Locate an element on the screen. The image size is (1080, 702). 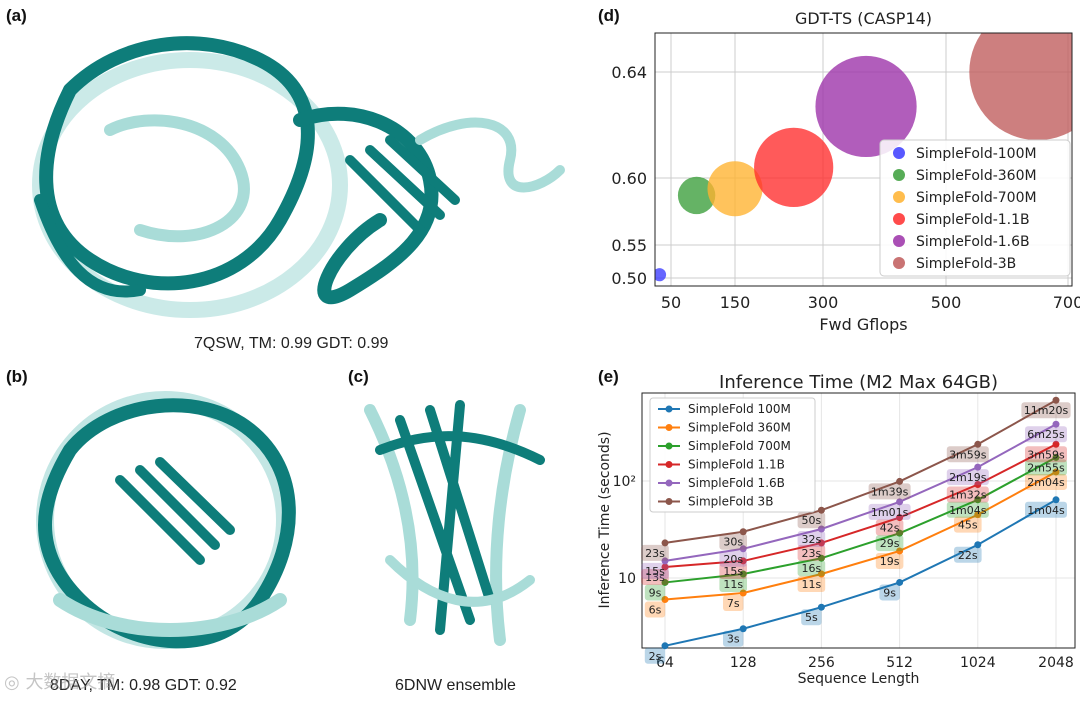
panel-a-caption: 7QSW, TM: 0.99 GDT: 0.99 is located at coordinates (291, 343).